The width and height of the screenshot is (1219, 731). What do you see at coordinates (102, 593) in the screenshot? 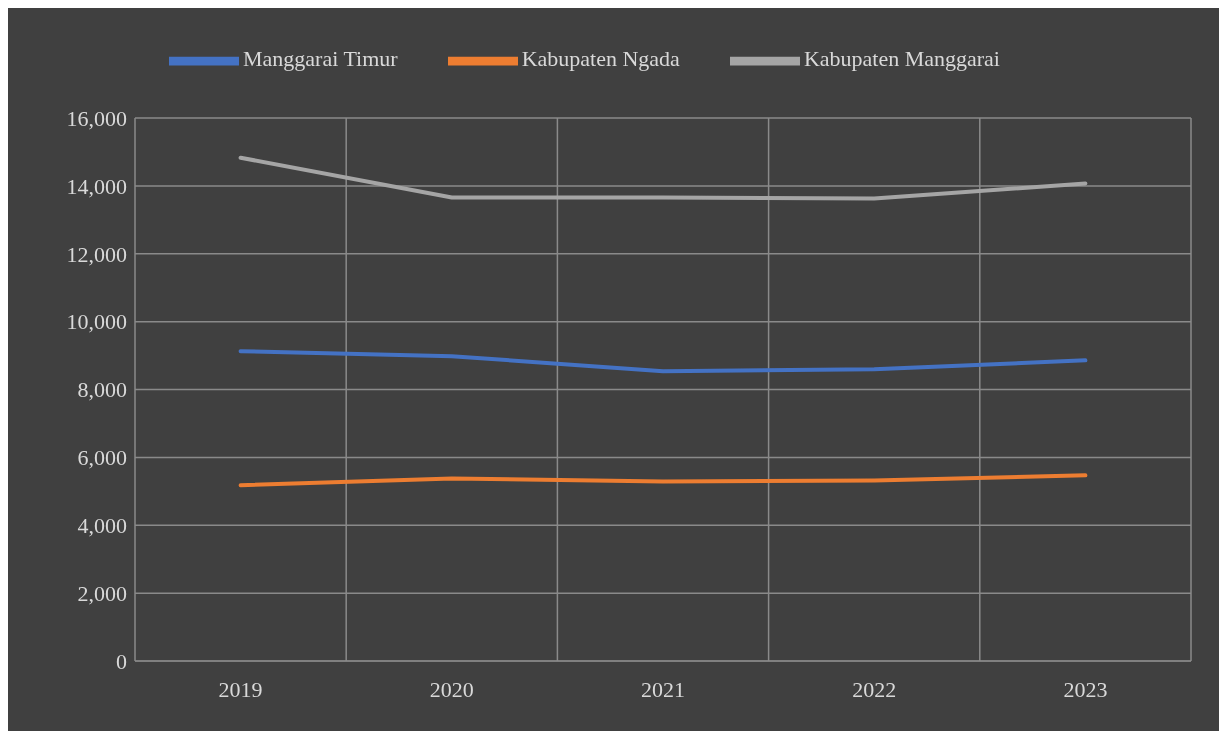
I see `y-tick-label: 2,000` at bounding box center [102, 593].